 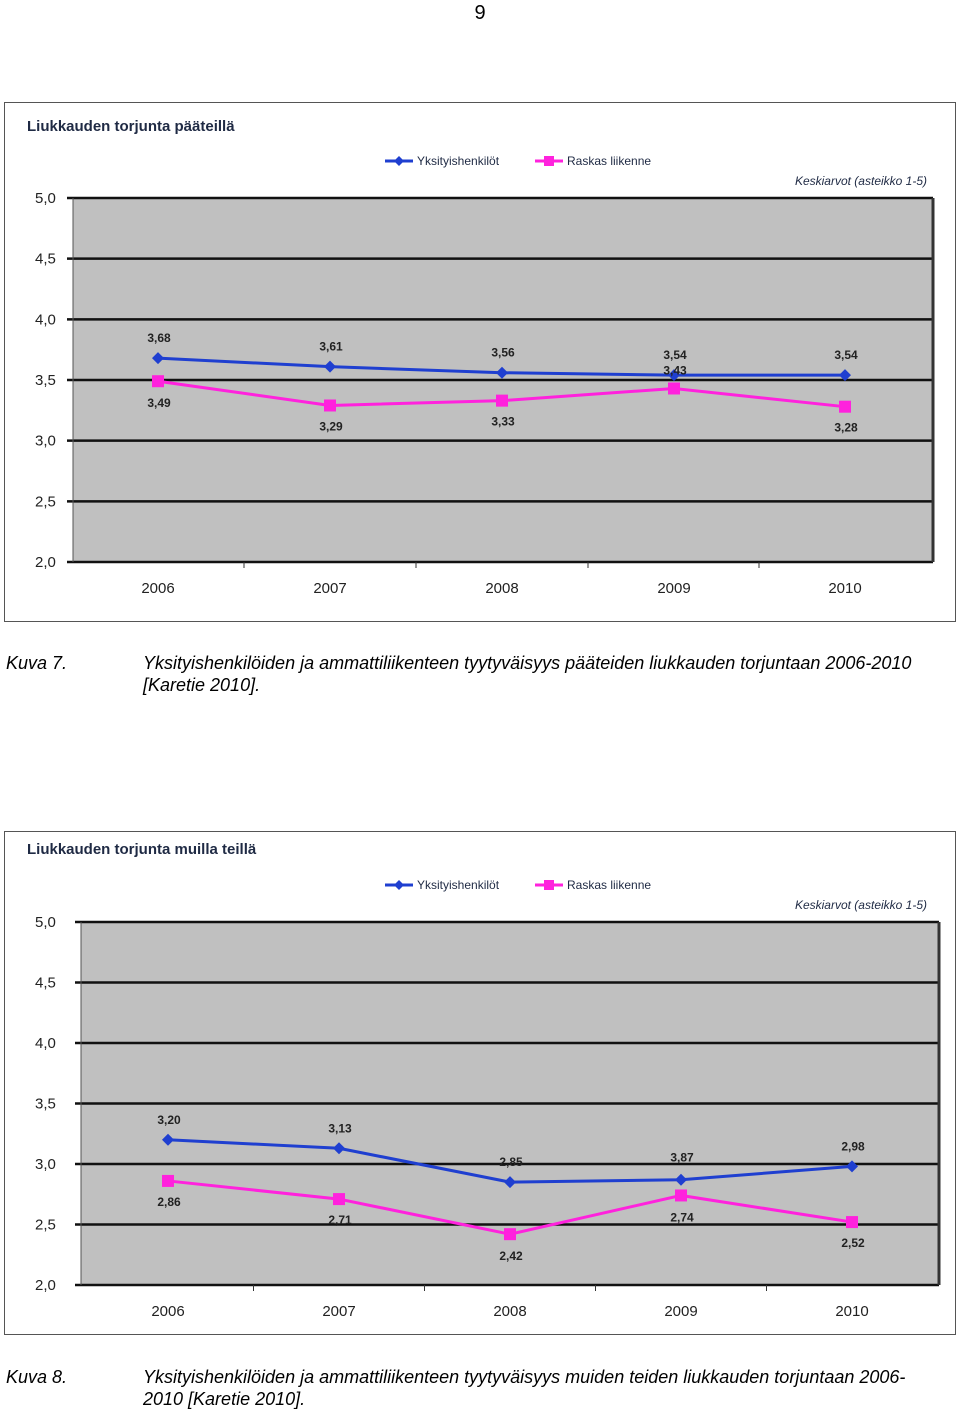 I want to click on chart-title: Liukkauden torjunta pääteillä, so click(x=131, y=126).